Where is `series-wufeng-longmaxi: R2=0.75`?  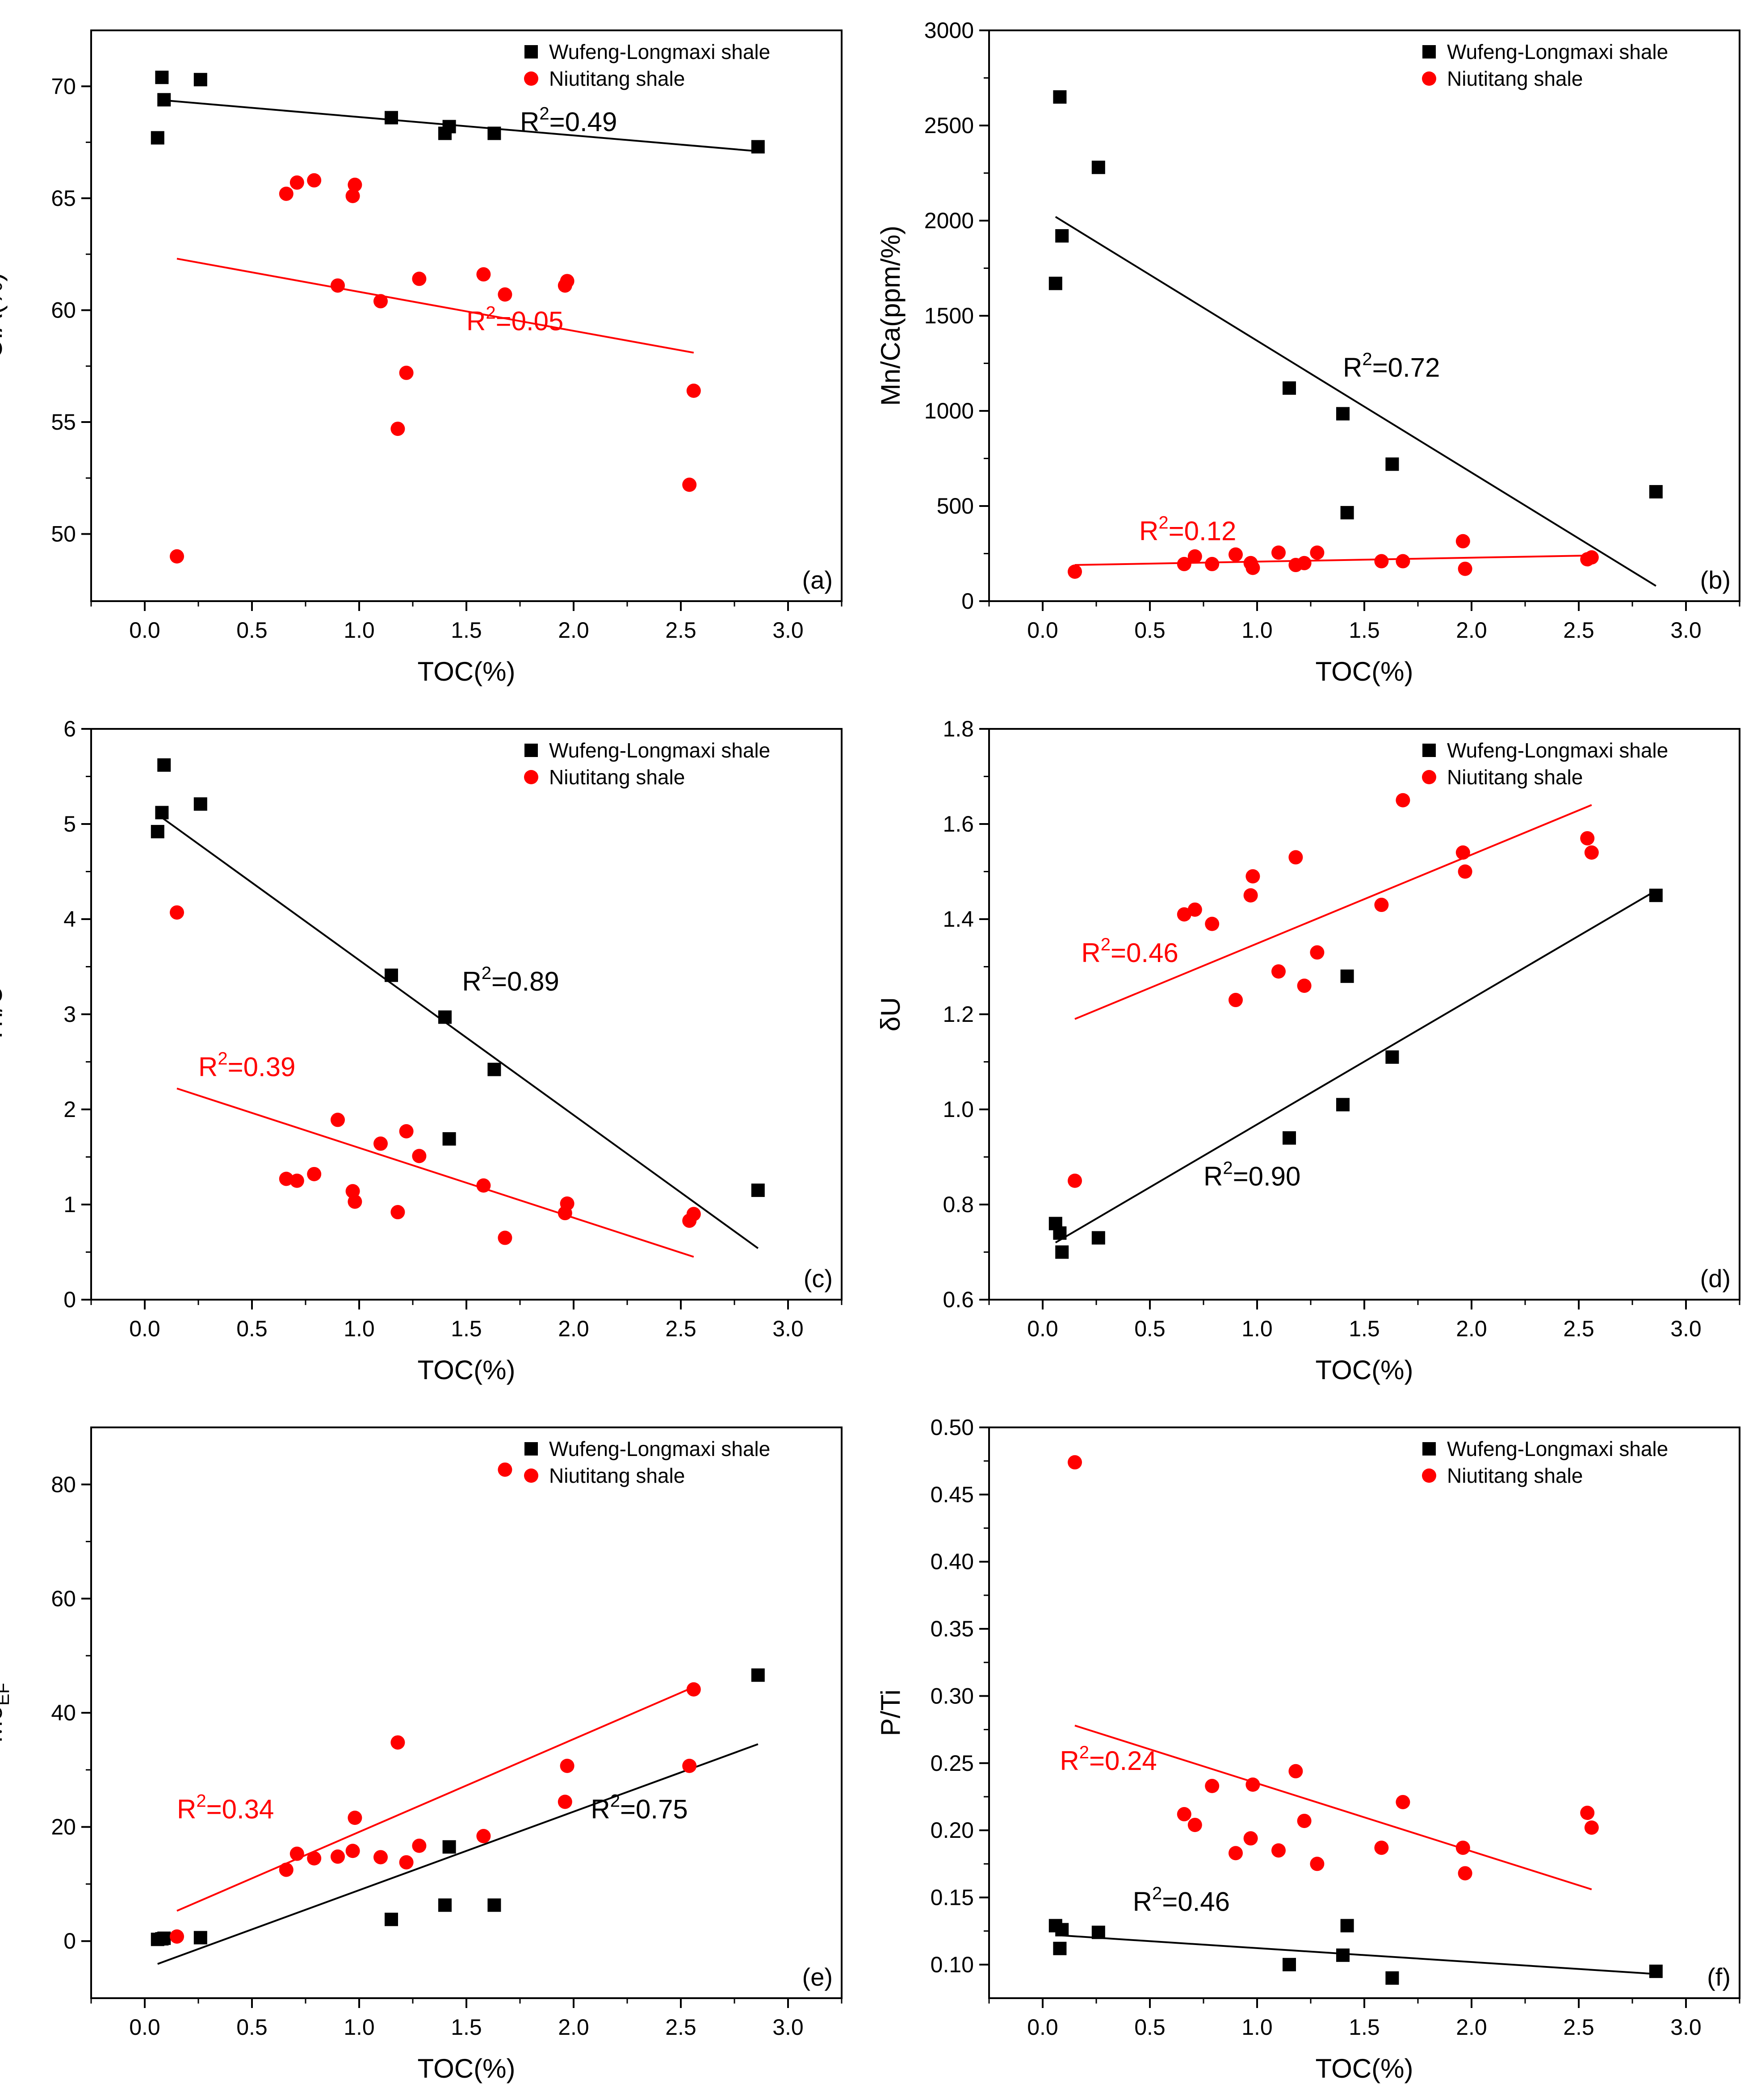
series-wufeng-longmaxi: R2=0.75 is located at coordinates (458, 1816).